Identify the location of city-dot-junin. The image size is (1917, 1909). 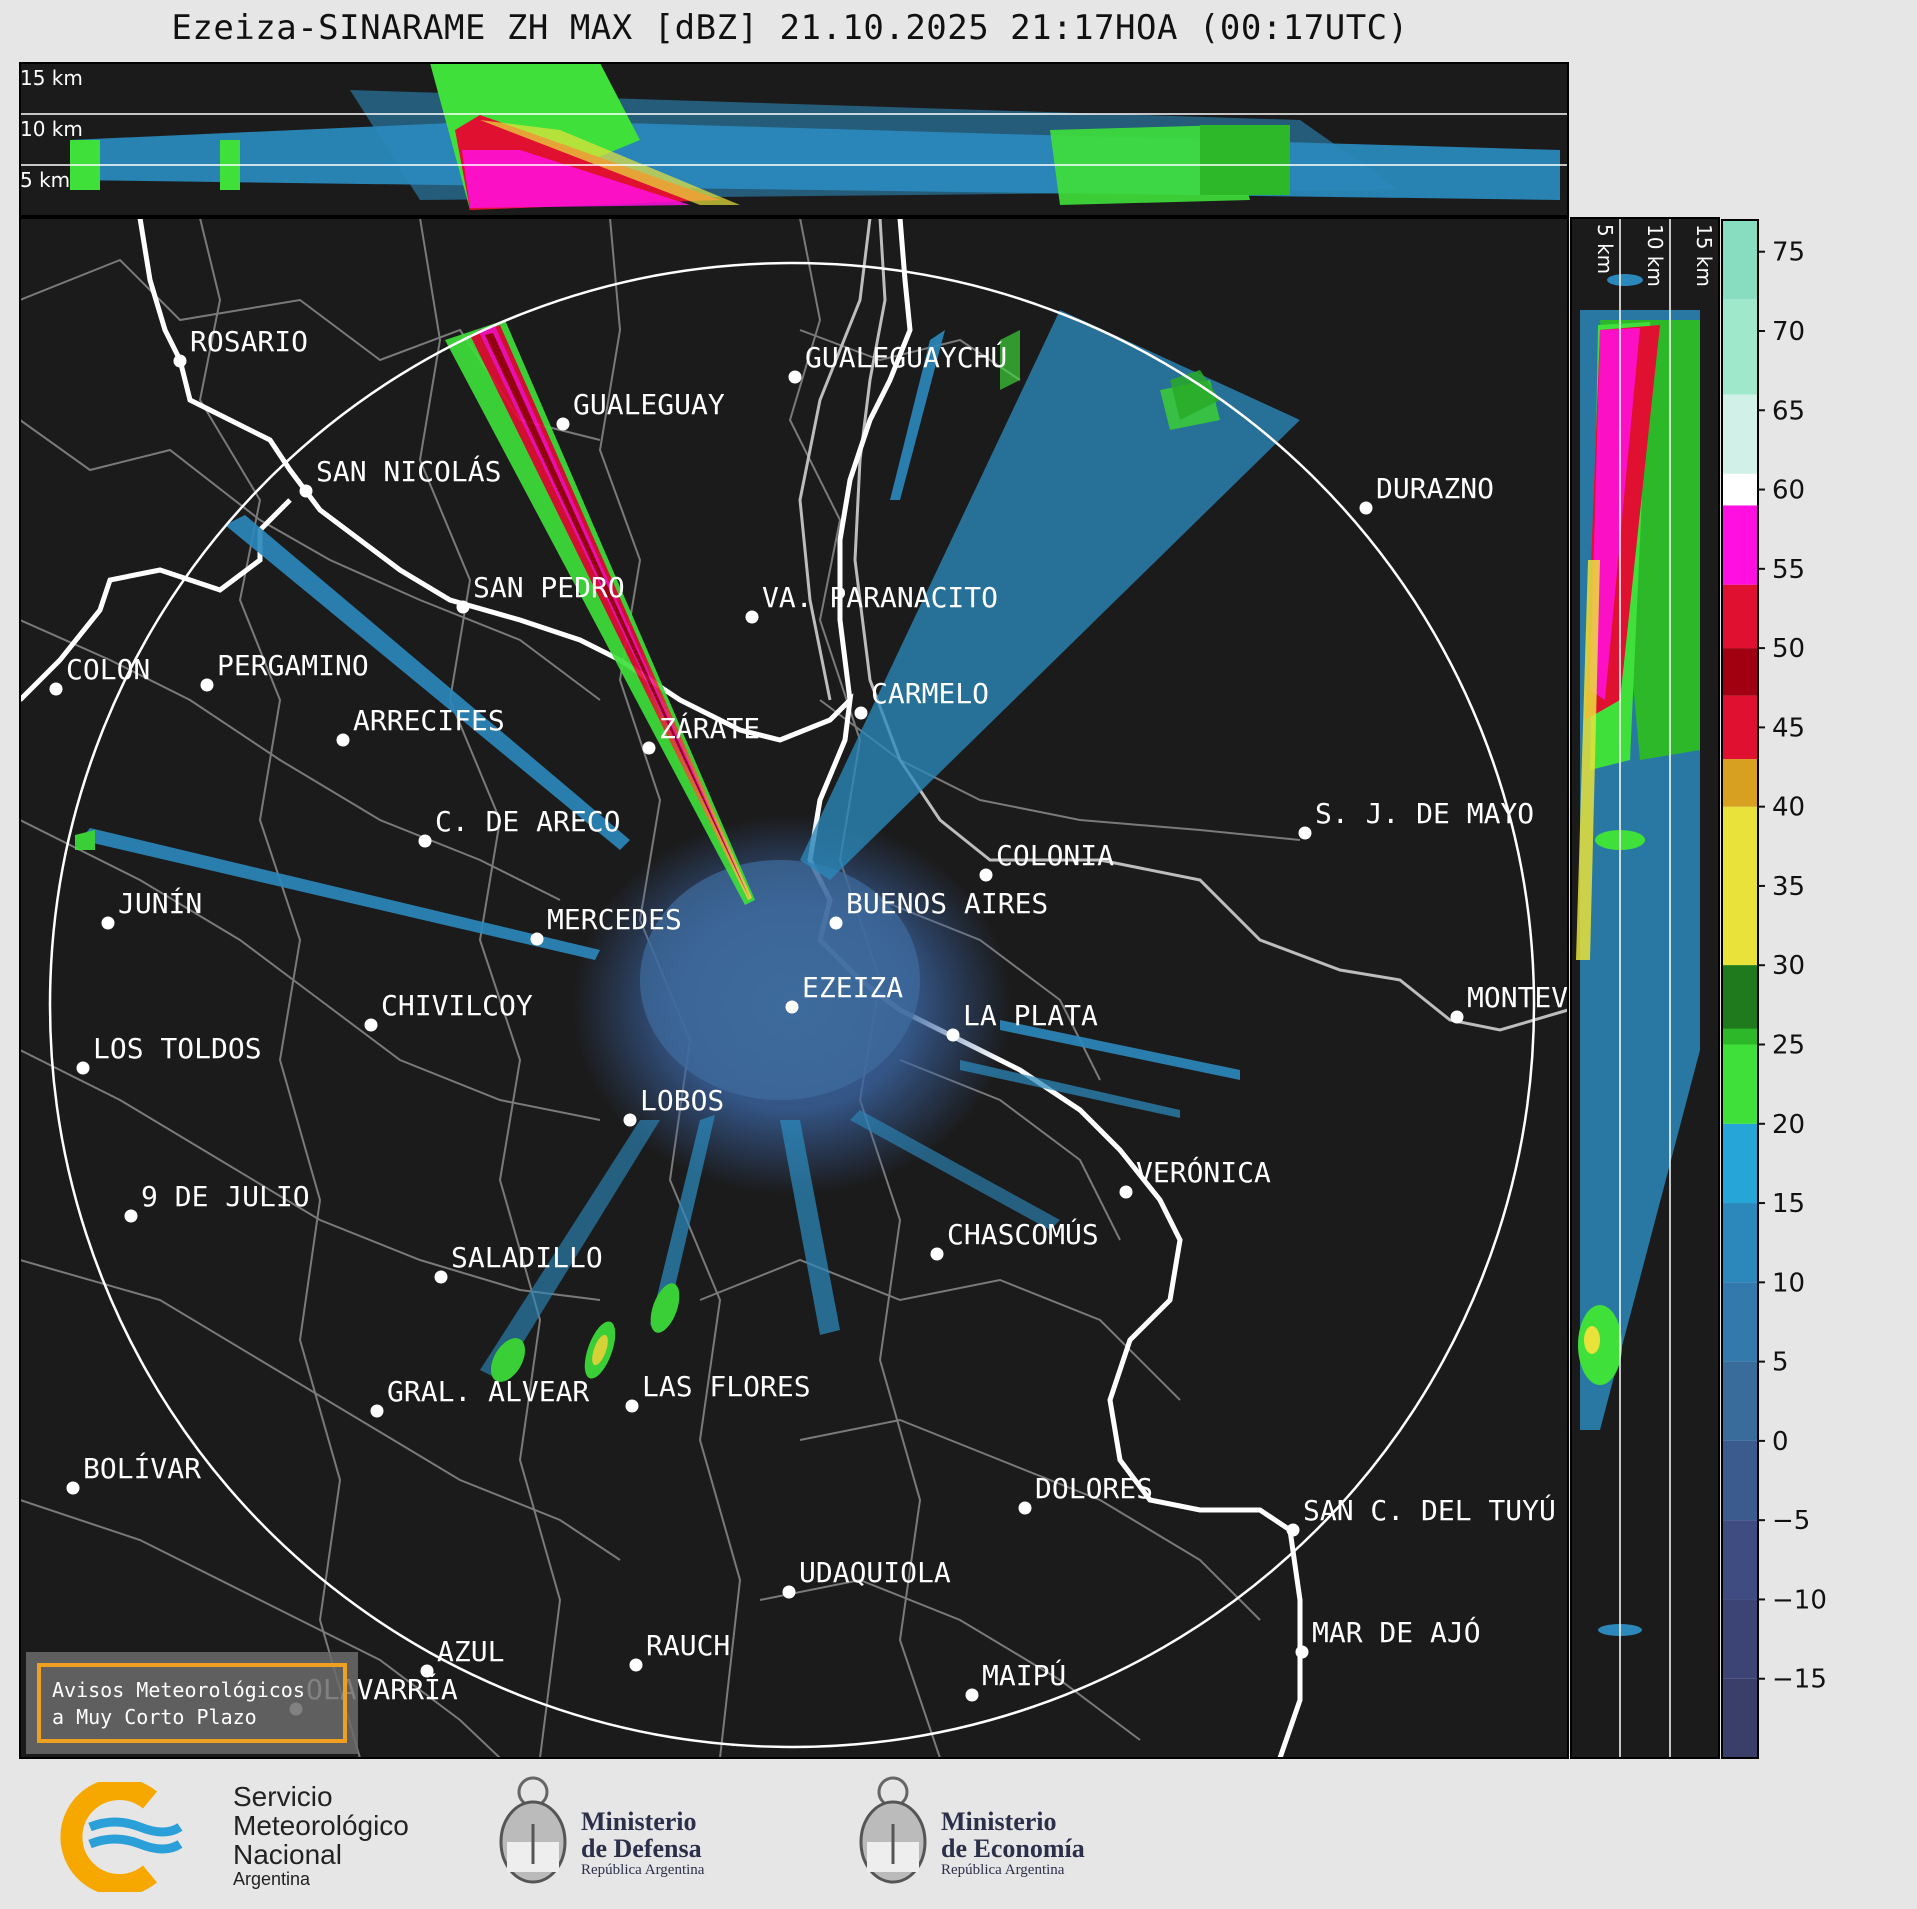
(108, 923).